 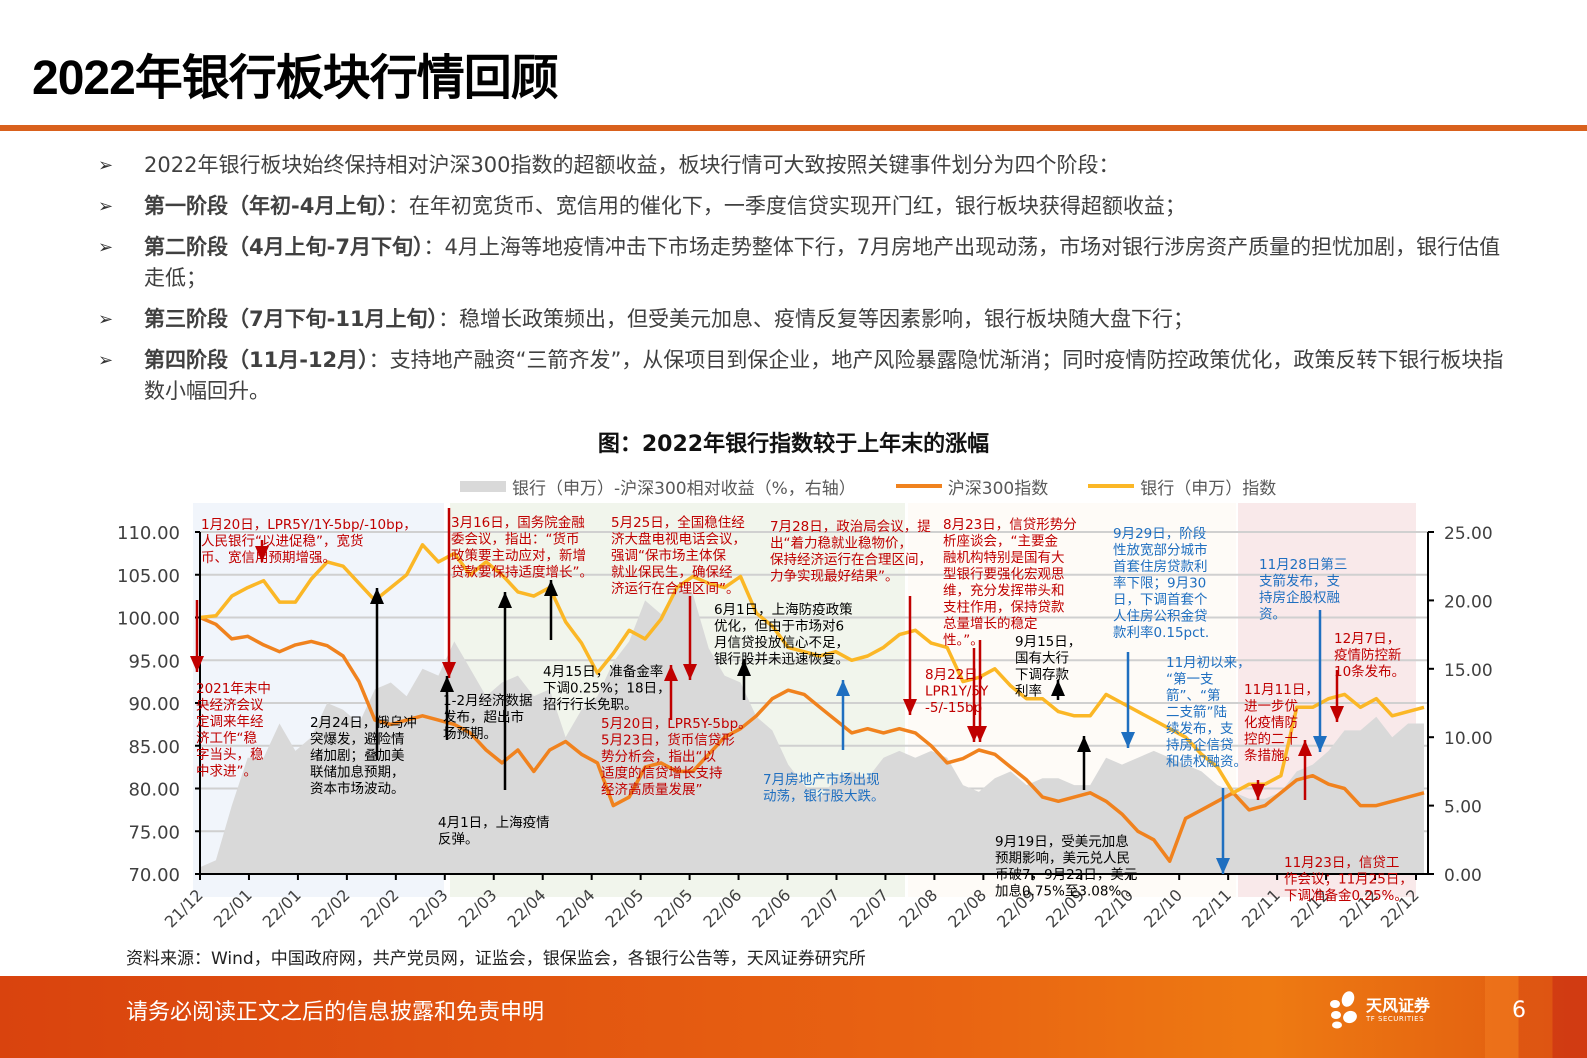 What do you see at coordinates (1159, 534) in the screenshot?
I see `svg-text: 9月29日，阶段` at bounding box center [1159, 534].